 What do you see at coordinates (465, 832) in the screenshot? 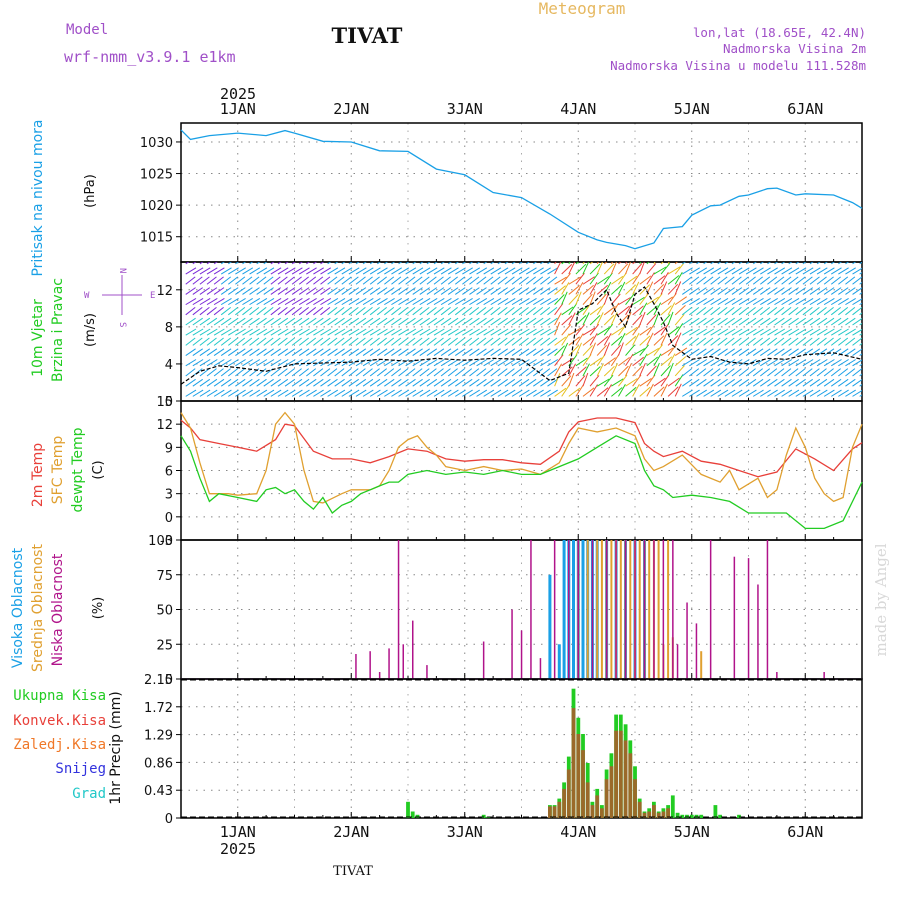
I see `bottom-day-label: 3JAN` at bounding box center [465, 832].